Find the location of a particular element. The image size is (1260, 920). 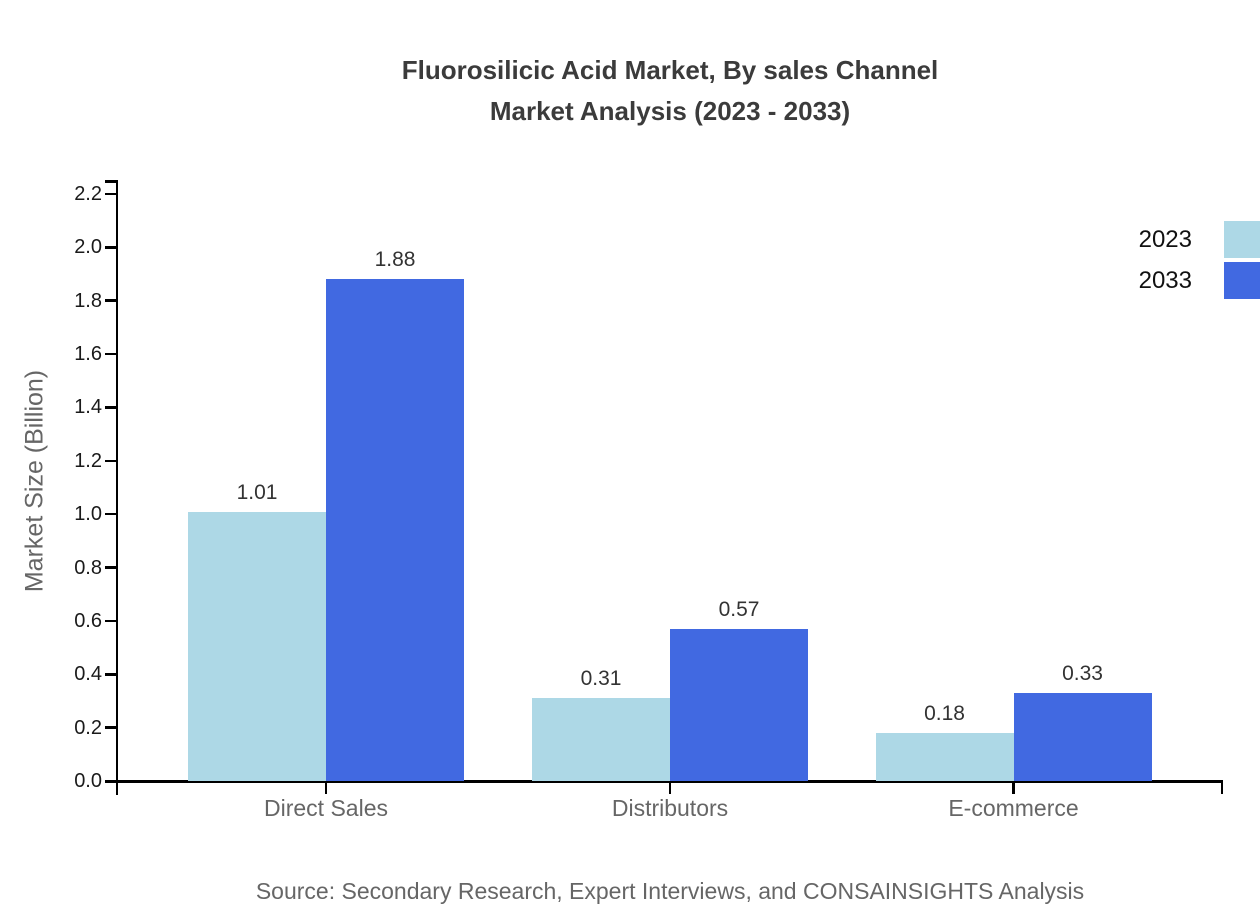

bar-2023-direct-sales is located at coordinates (257, 646).